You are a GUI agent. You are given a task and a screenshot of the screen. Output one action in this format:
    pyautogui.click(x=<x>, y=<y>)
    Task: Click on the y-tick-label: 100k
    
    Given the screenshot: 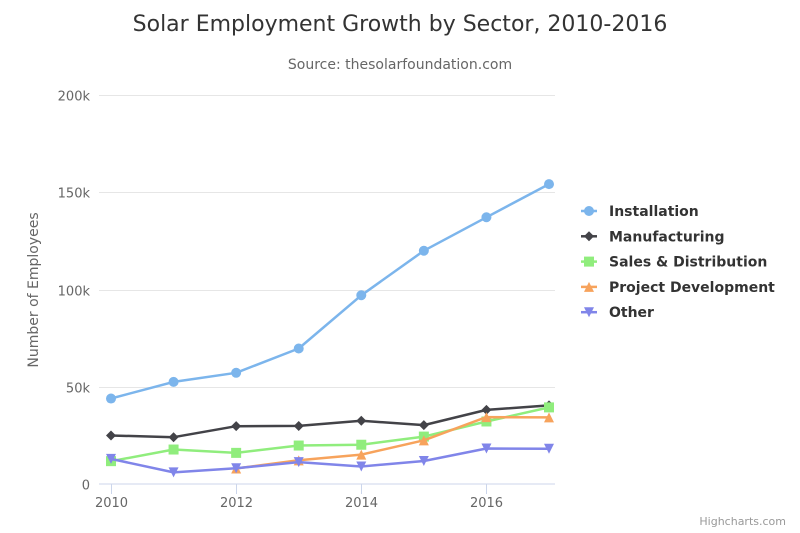 What is the action you would take?
    pyautogui.click(x=74, y=292)
    